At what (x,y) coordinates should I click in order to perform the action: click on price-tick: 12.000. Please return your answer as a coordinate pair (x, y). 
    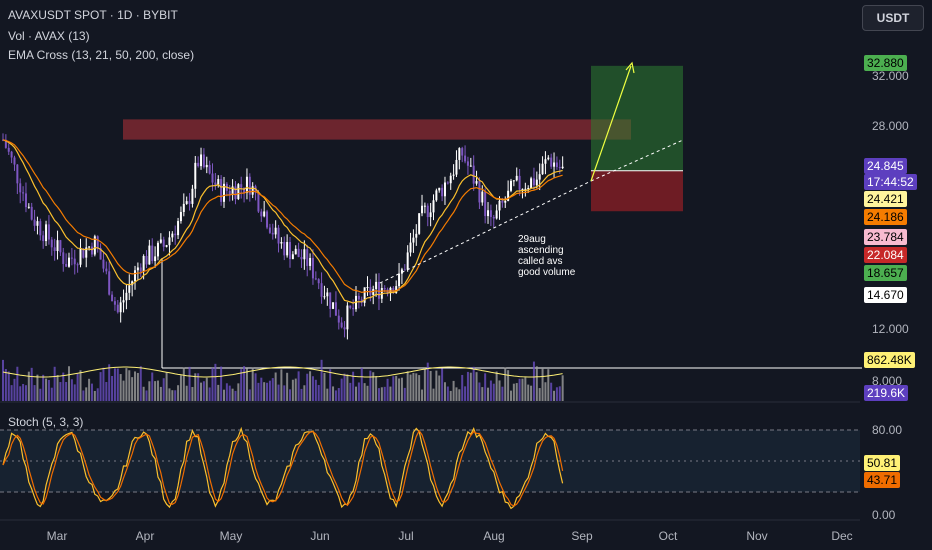
    Looking at the image, I should click on (890, 329).